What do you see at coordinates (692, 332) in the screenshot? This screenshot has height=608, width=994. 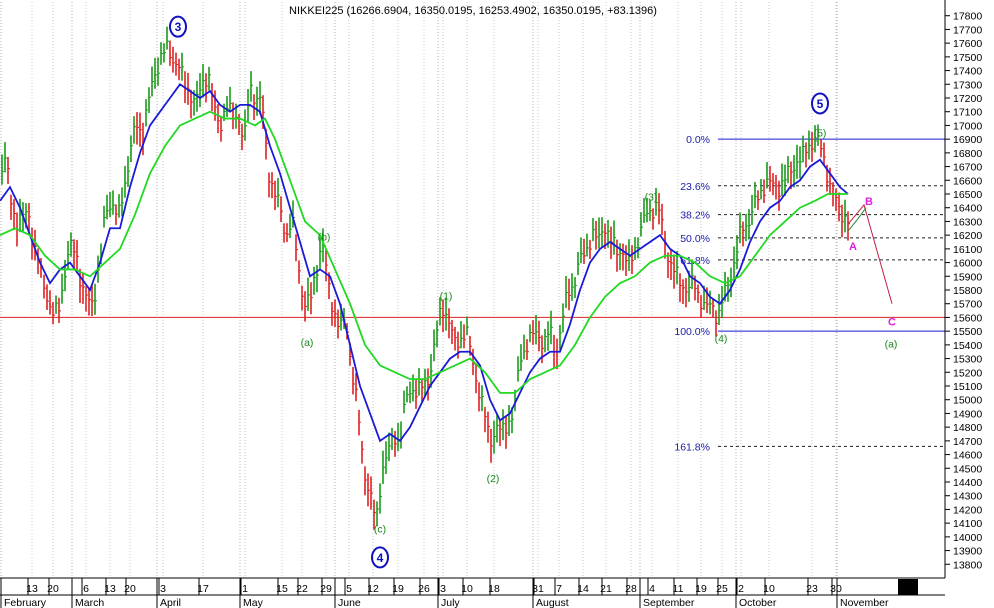 I see `fib-label: 100.0%` at bounding box center [692, 332].